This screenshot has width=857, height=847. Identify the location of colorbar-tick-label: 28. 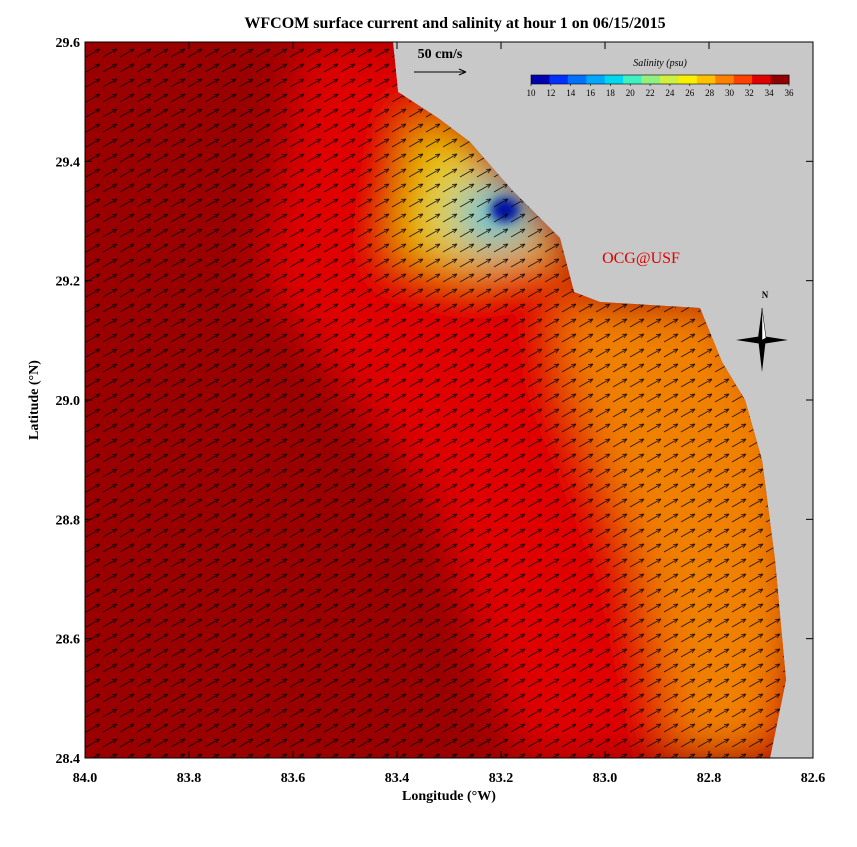
(710, 93).